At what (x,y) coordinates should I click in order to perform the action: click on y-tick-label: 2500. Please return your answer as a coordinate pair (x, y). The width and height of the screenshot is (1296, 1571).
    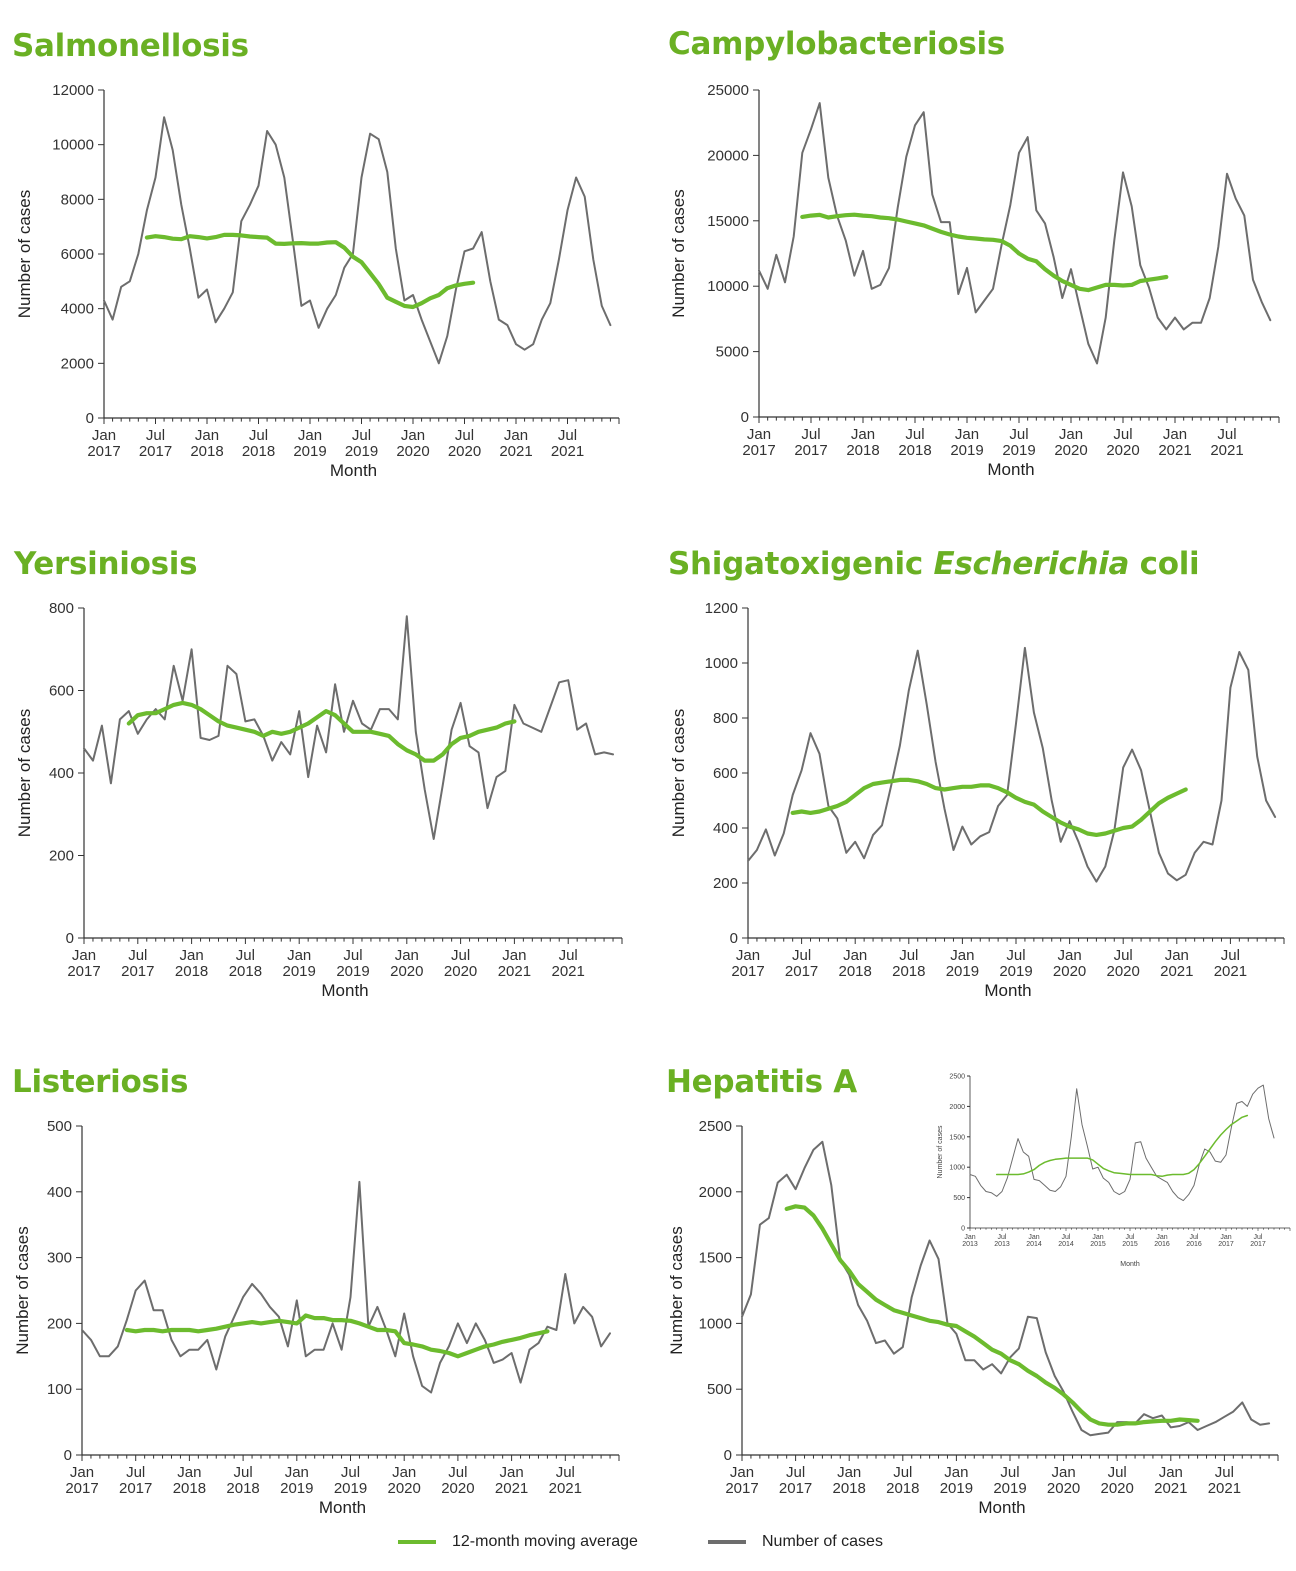
    Looking at the image, I should click on (715, 1126).